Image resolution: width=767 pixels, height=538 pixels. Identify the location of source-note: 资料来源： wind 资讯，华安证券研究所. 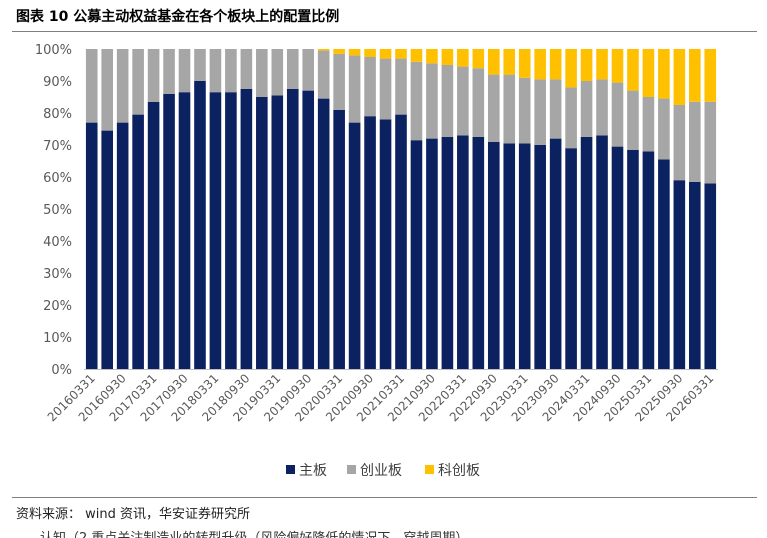
(133, 514).